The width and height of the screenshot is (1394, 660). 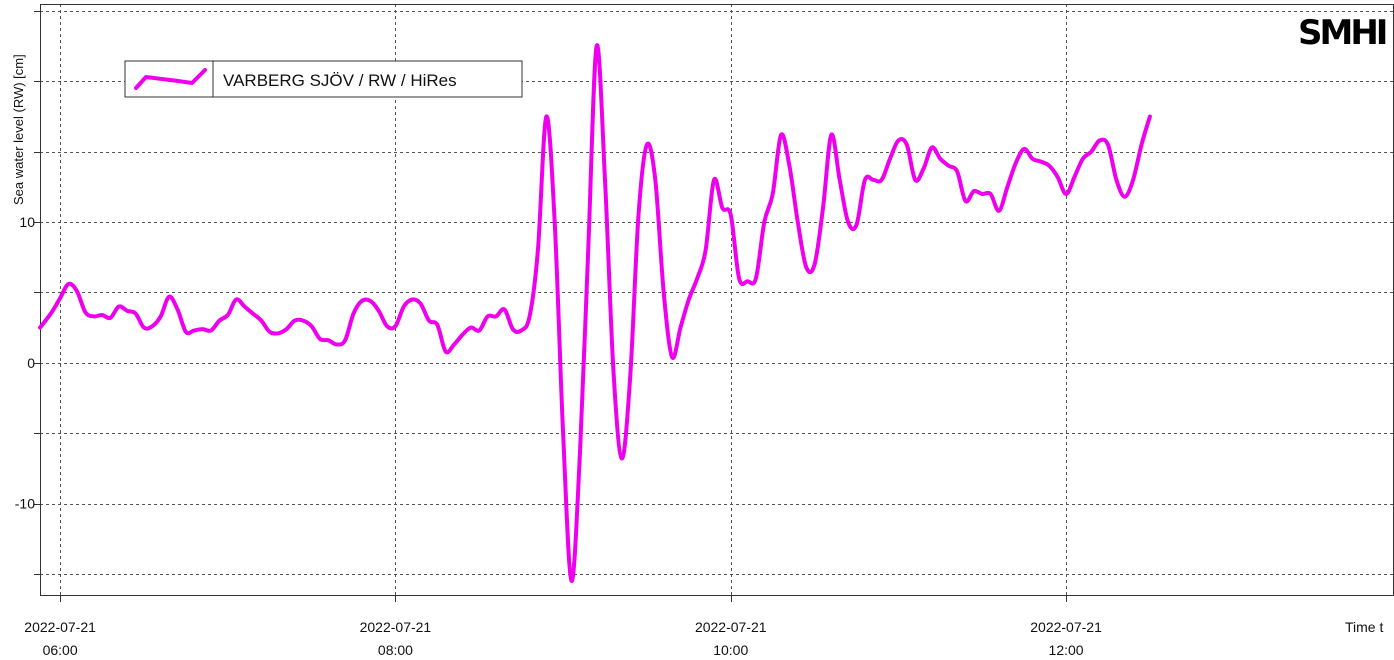 What do you see at coordinates (1364, 627) in the screenshot?
I see `x-axis-label: Time t` at bounding box center [1364, 627].